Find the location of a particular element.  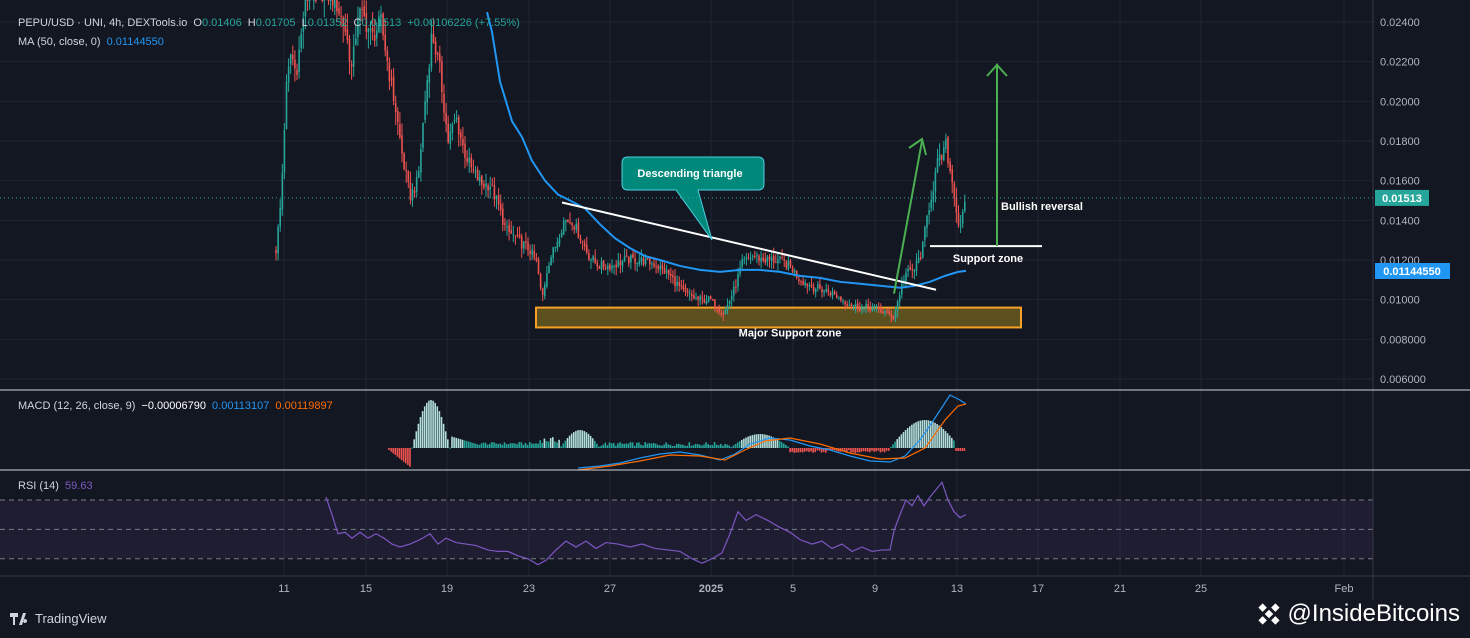

major-support-zone is located at coordinates (778, 317).